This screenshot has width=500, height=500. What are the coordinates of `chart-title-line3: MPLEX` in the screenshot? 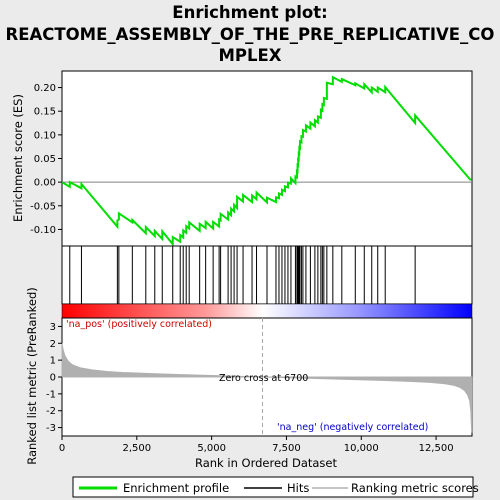 It's located at (249, 55).